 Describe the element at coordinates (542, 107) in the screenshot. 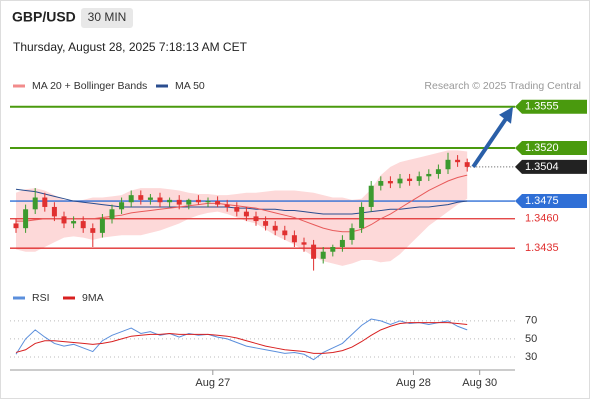

I see `level-label: 1.3555` at that location.